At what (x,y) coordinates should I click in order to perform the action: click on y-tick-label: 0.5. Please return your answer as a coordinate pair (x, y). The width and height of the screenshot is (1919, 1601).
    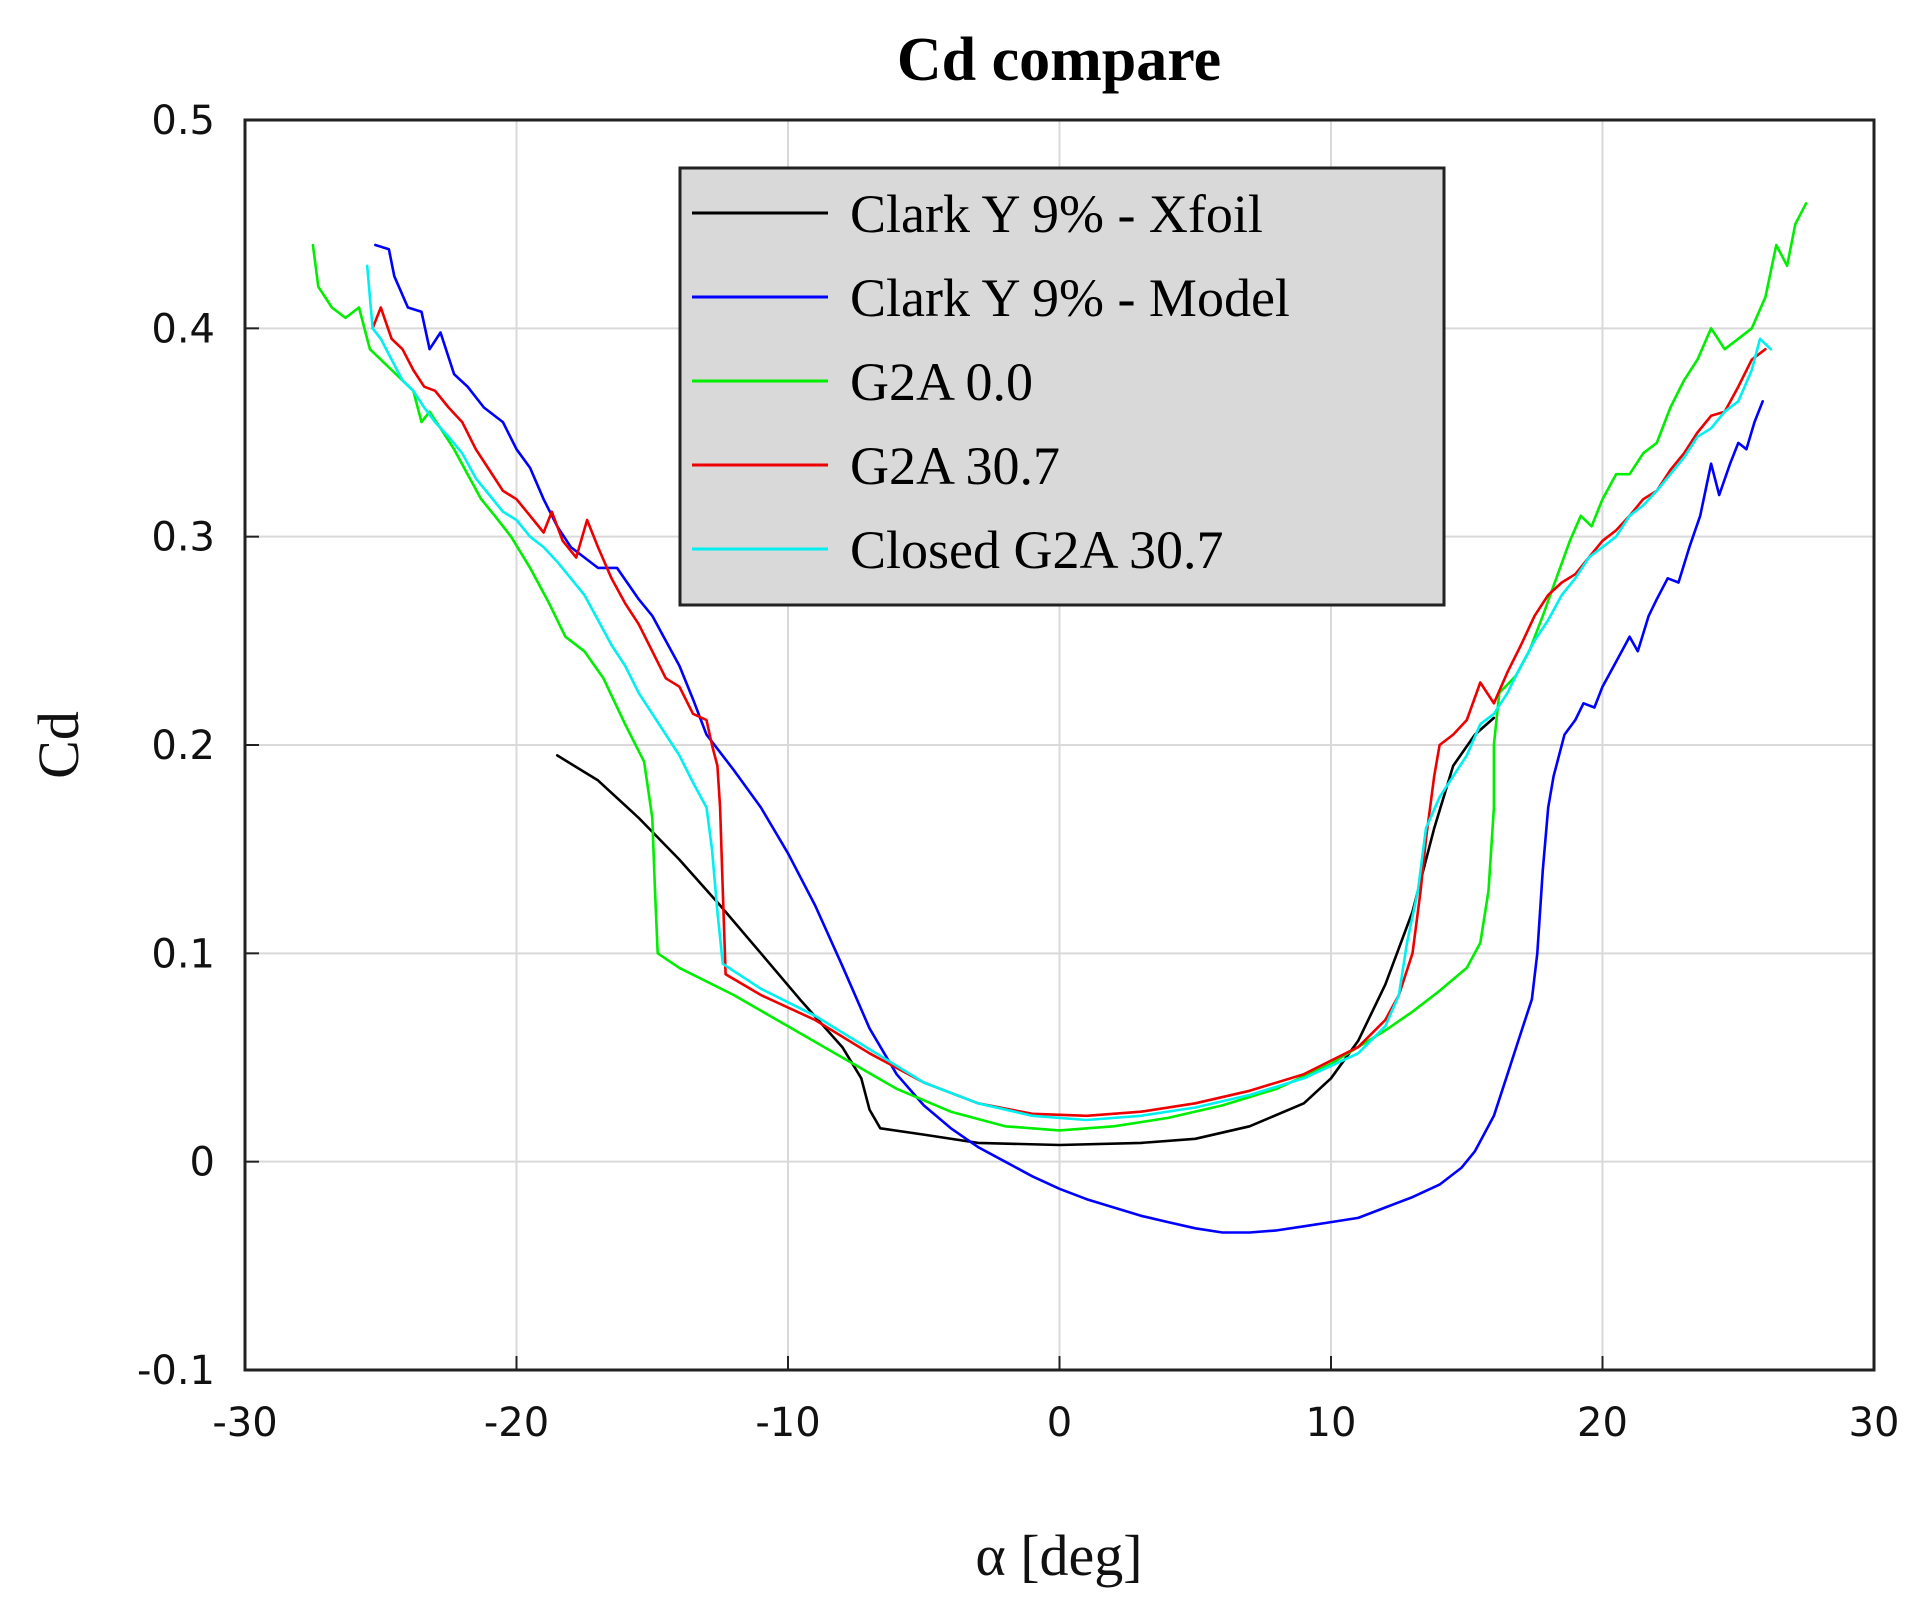
    Looking at the image, I should click on (183, 121).